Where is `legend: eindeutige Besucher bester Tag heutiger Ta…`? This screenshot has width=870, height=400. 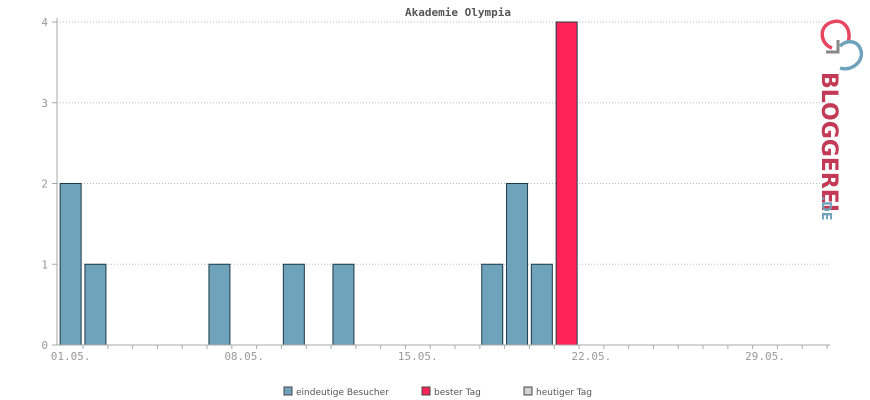 legend: eindeutige Besucher bester Tag heutiger Ta… is located at coordinates (437, 392).